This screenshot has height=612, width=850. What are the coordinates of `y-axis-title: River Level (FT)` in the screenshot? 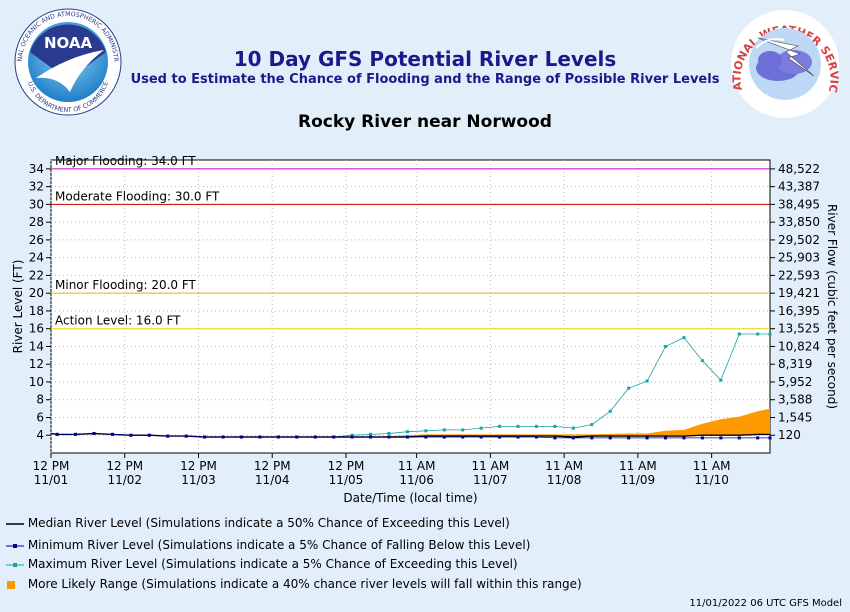 It's located at (18, 307).